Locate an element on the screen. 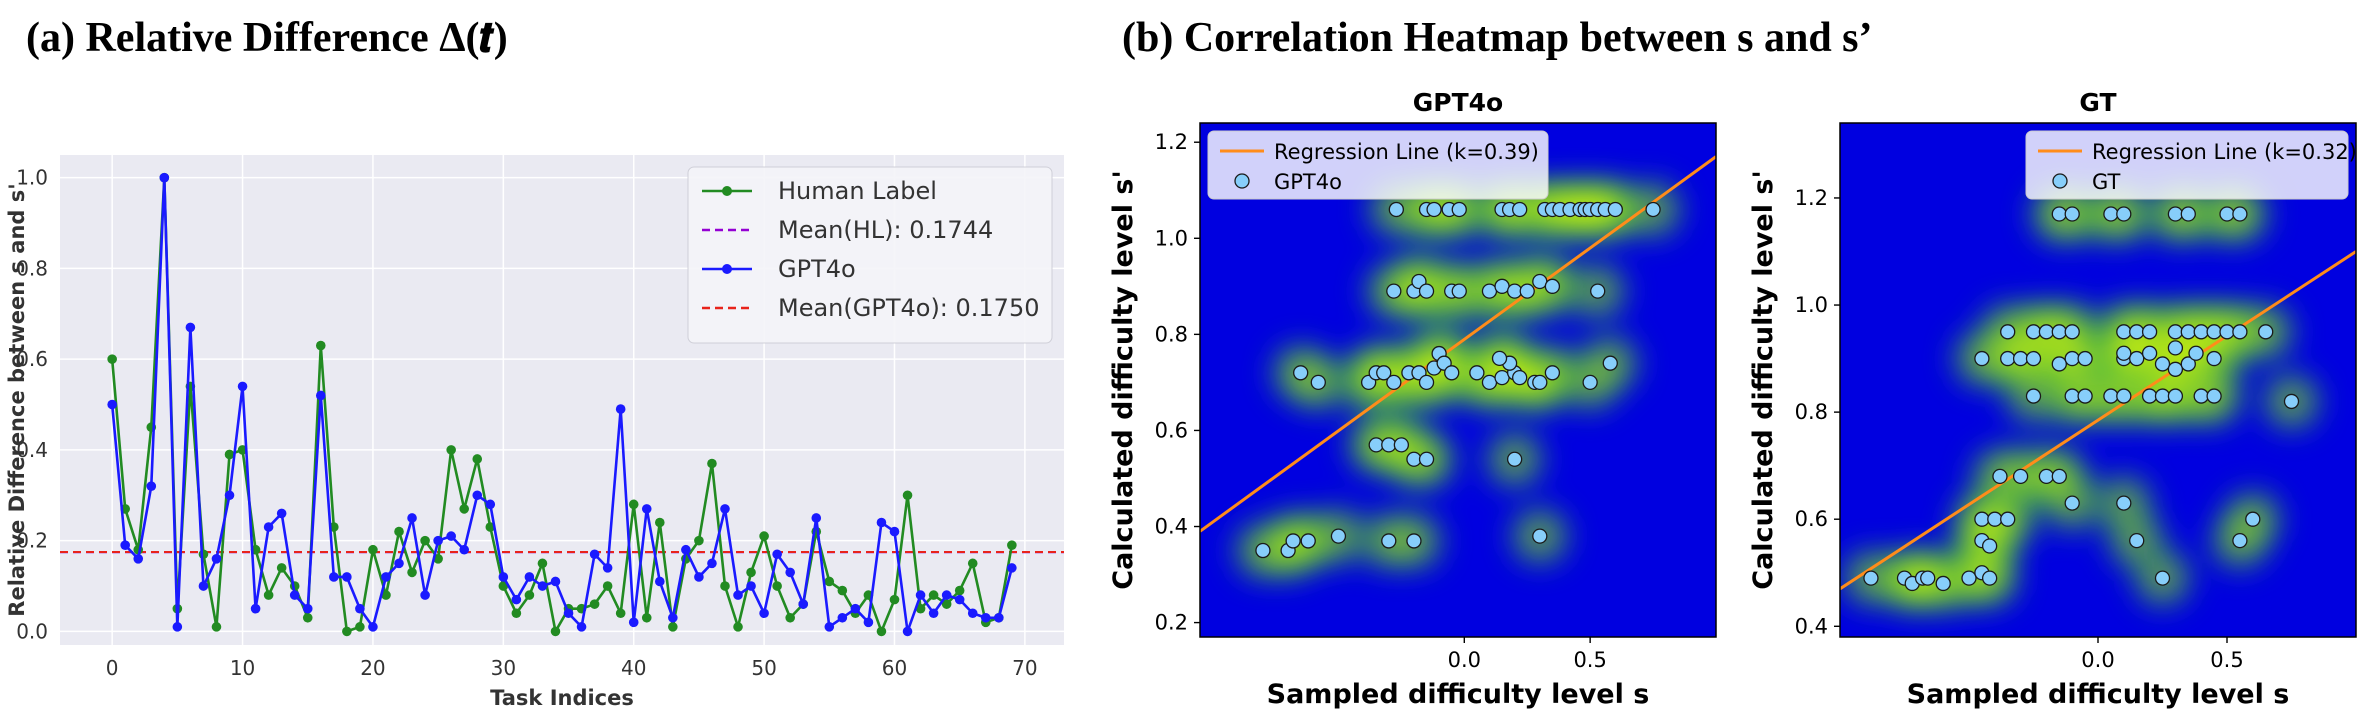 Image resolution: width=2368 pixels, height=718 pixels. y-tick-label: 0.0 is located at coordinates (32, 631).